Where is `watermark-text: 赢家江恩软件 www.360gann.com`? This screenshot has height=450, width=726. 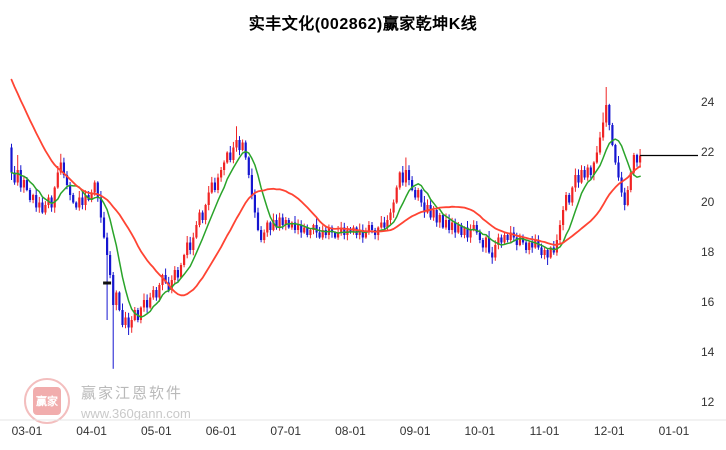 watermark-text: 赢家江恩软件 www.360gann.com is located at coordinates (136, 401).